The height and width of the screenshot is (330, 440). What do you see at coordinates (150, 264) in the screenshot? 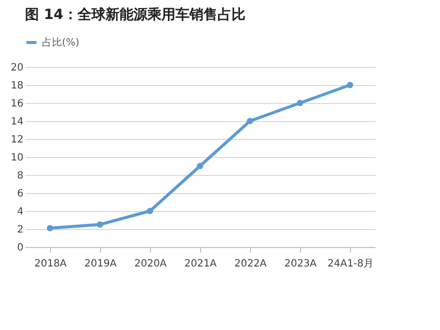
I see `x-tick-label: 2020A` at bounding box center [150, 264].